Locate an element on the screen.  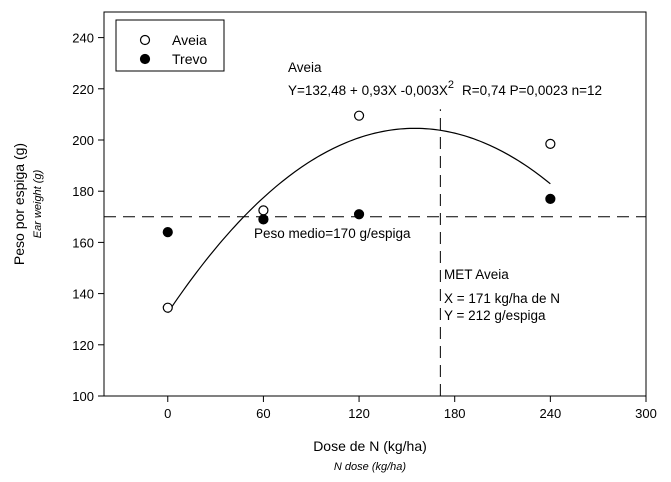
y-tick-label: 120 is located at coordinates (83, 345).